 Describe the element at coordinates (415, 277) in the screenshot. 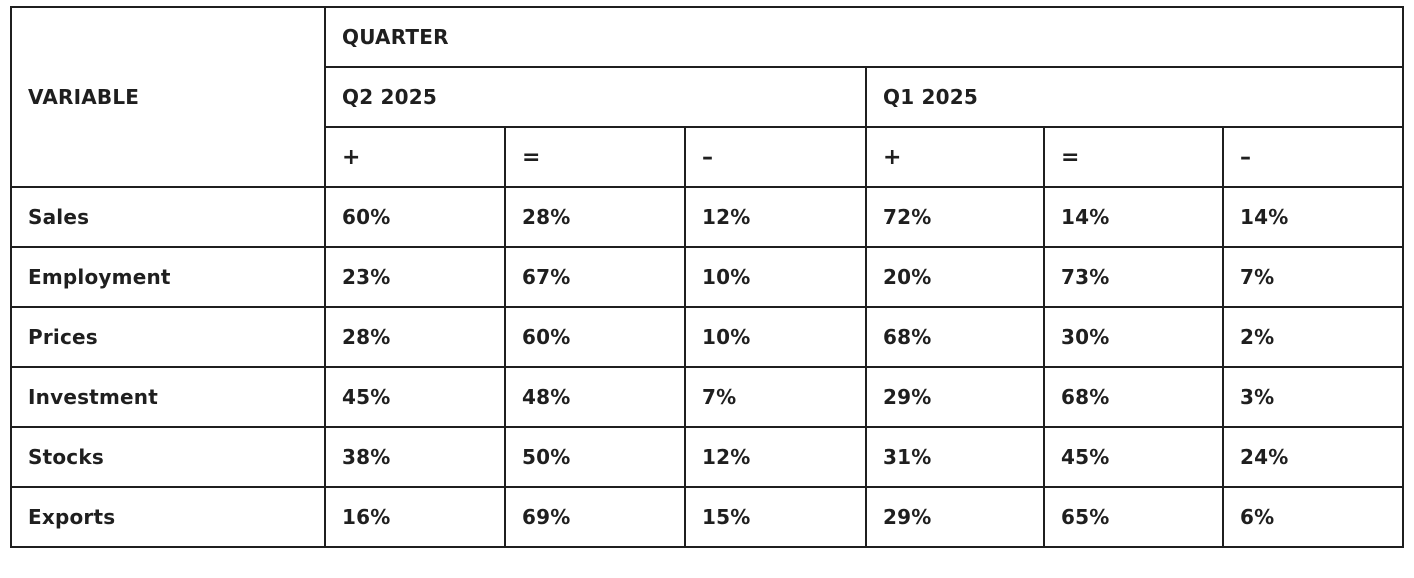

I see `table-cell: 23%` at that location.